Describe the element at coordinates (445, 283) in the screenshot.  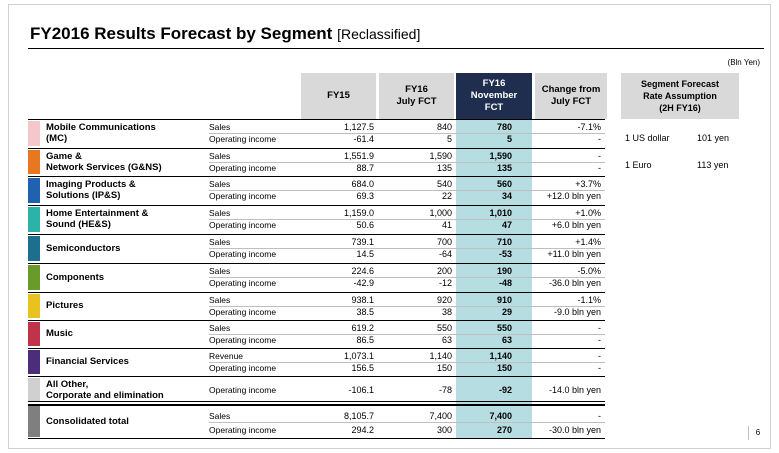
I see `value-july: -12` at that location.